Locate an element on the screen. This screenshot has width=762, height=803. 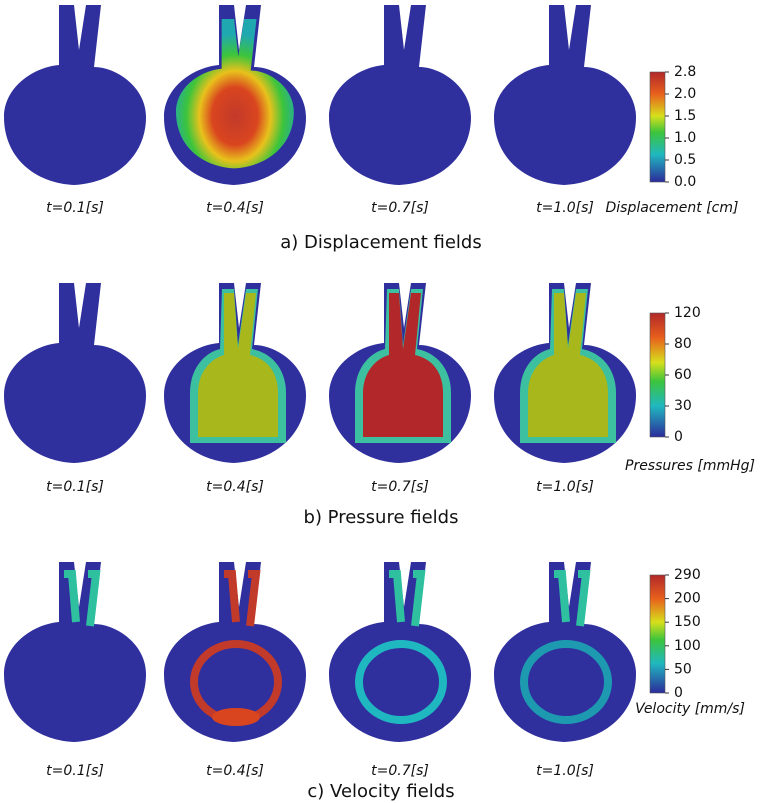
colorbar-tick-label: 30 is located at coordinates (683, 406).